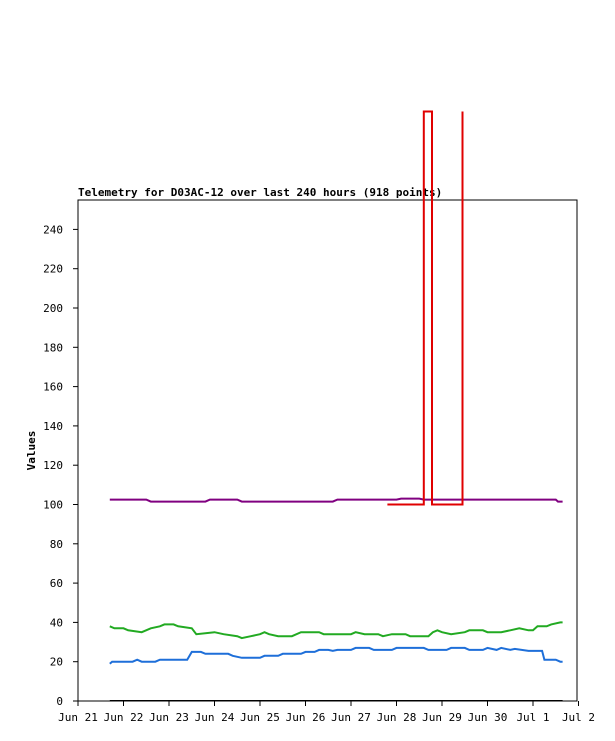 Image resolution: width=615 pixels, height=741 pixels. What do you see at coordinates (124, 717) in the screenshot?
I see `x-tick-label: Jun 22` at bounding box center [124, 717].